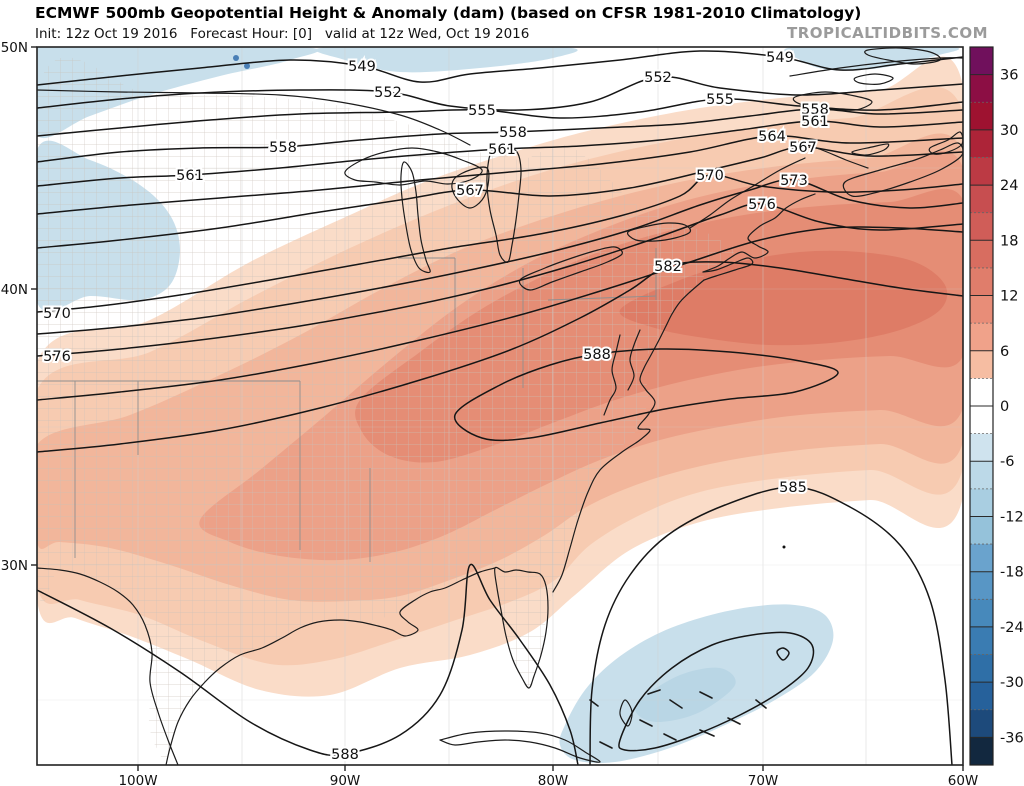 This screenshot has width=1024, height=786. What do you see at coordinates (784, 547) in the screenshot?
I see `bermuda-dot` at bounding box center [784, 547].